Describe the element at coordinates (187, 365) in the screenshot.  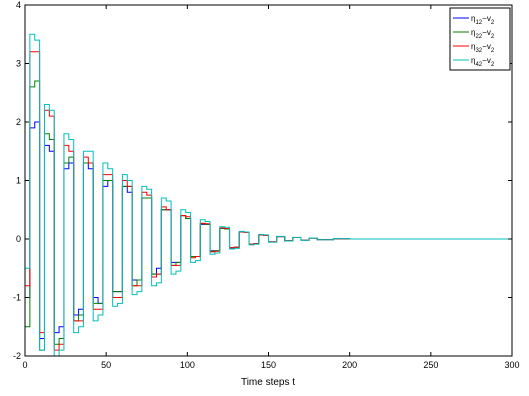
I see `x-tick-label-2: 100` at that location.